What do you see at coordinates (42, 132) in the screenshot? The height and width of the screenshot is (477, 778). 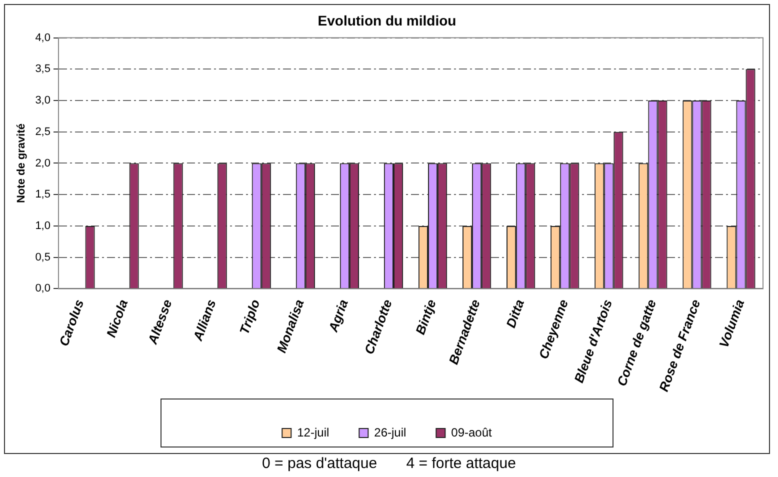 I see `y-tick-label: 2,5` at bounding box center [42, 132].